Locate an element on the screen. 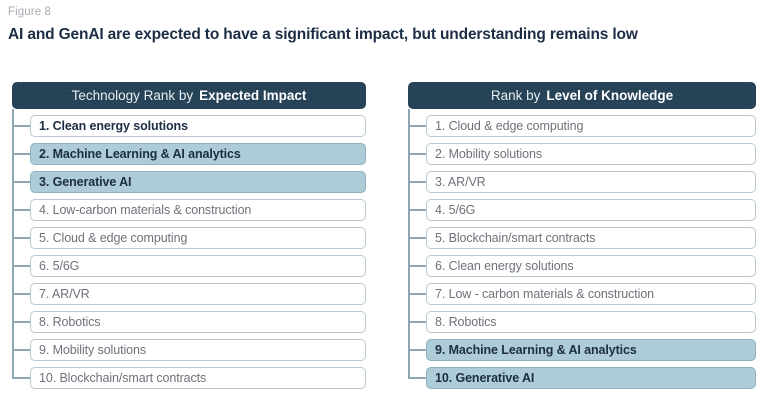 This screenshot has height=407, width=760. rank-row: 10. Blockchain/smart contracts is located at coordinates (198, 378).